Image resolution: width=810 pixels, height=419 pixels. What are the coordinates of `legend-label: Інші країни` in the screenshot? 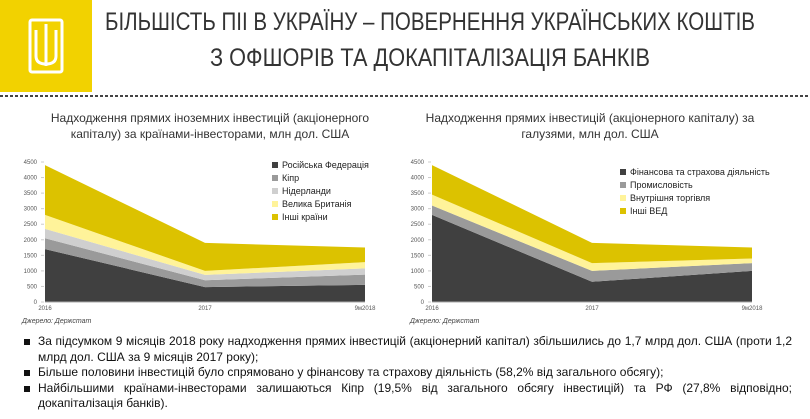 It's located at (305, 217).